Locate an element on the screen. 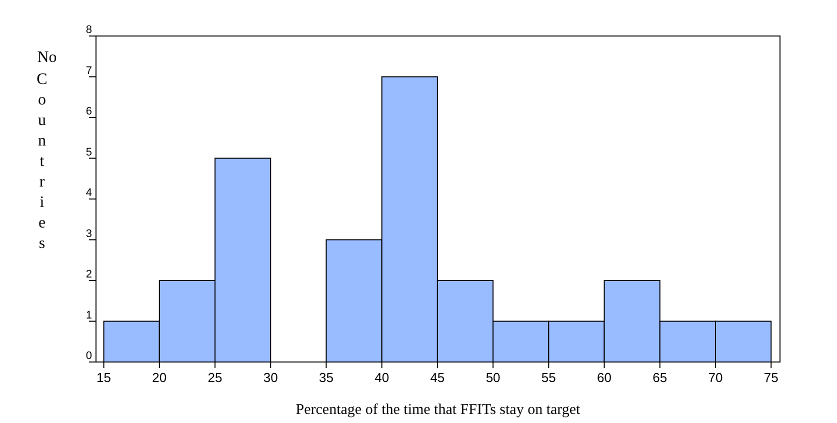  y-tick-label: 6 is located at coordinates (89, 112).